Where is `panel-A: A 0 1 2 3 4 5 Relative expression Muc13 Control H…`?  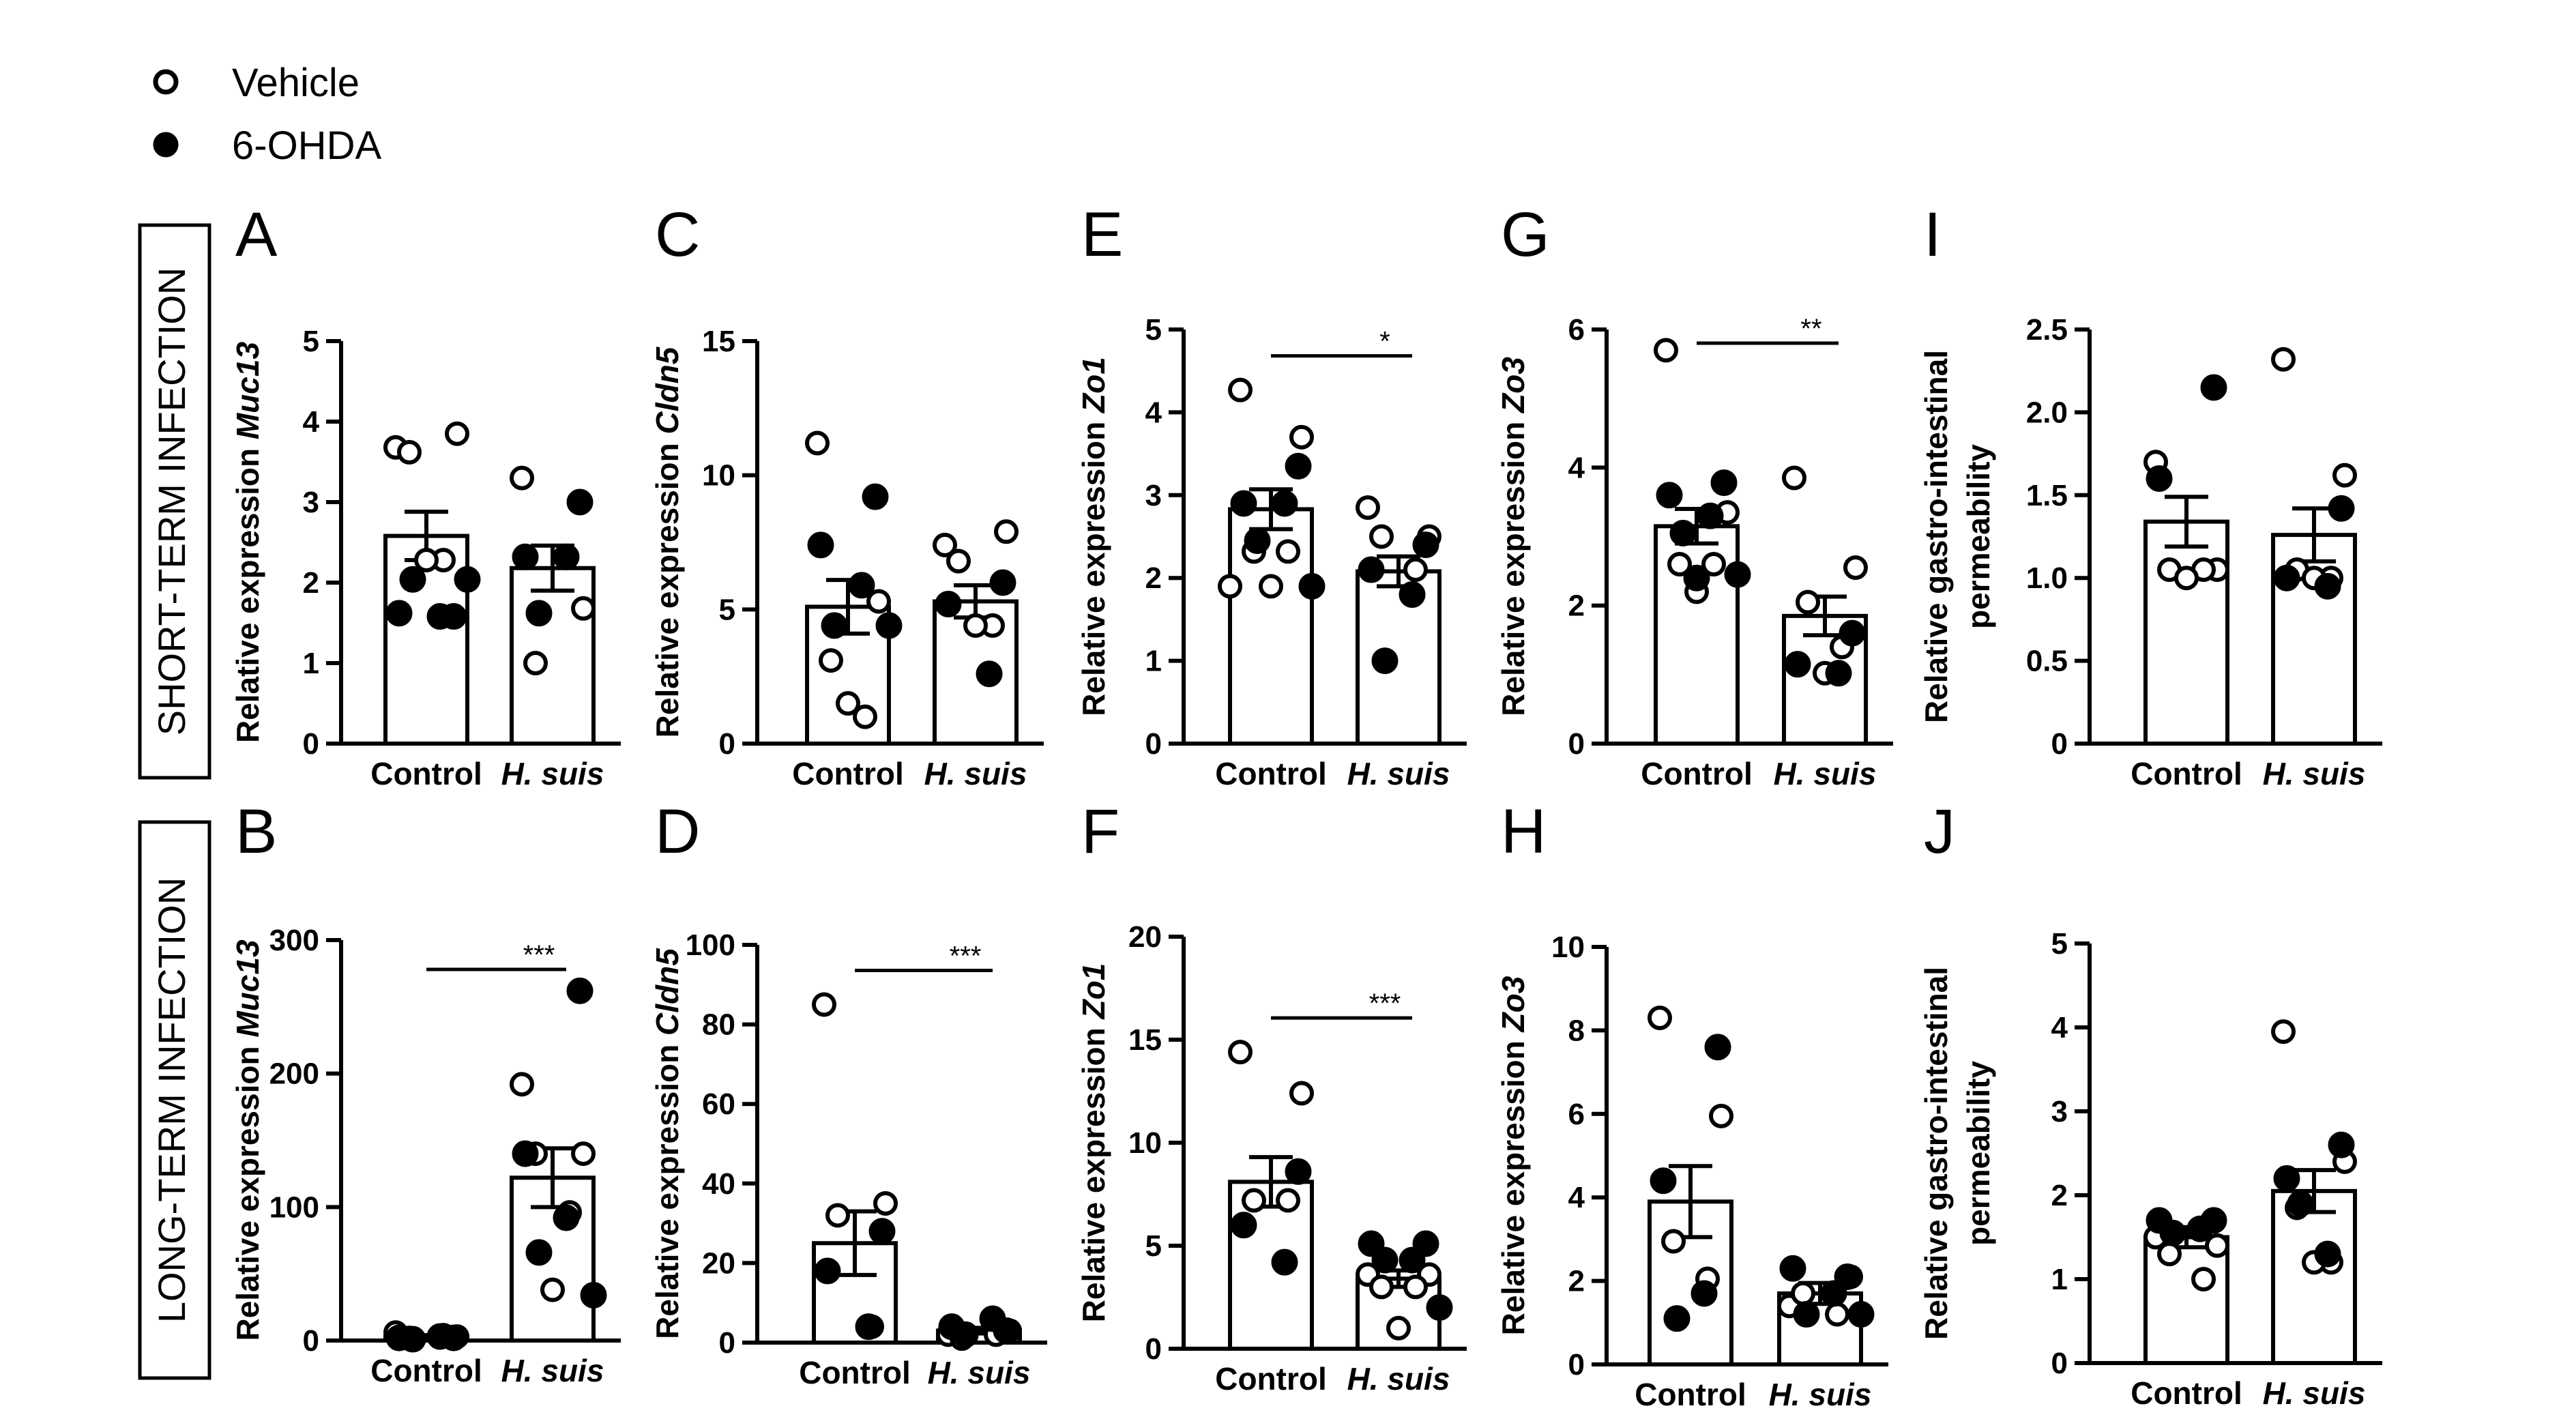 panel-A: A 0 1 2 3 4 5 Relative expression Muc13 Control H… is located at coordinates (425, 496).